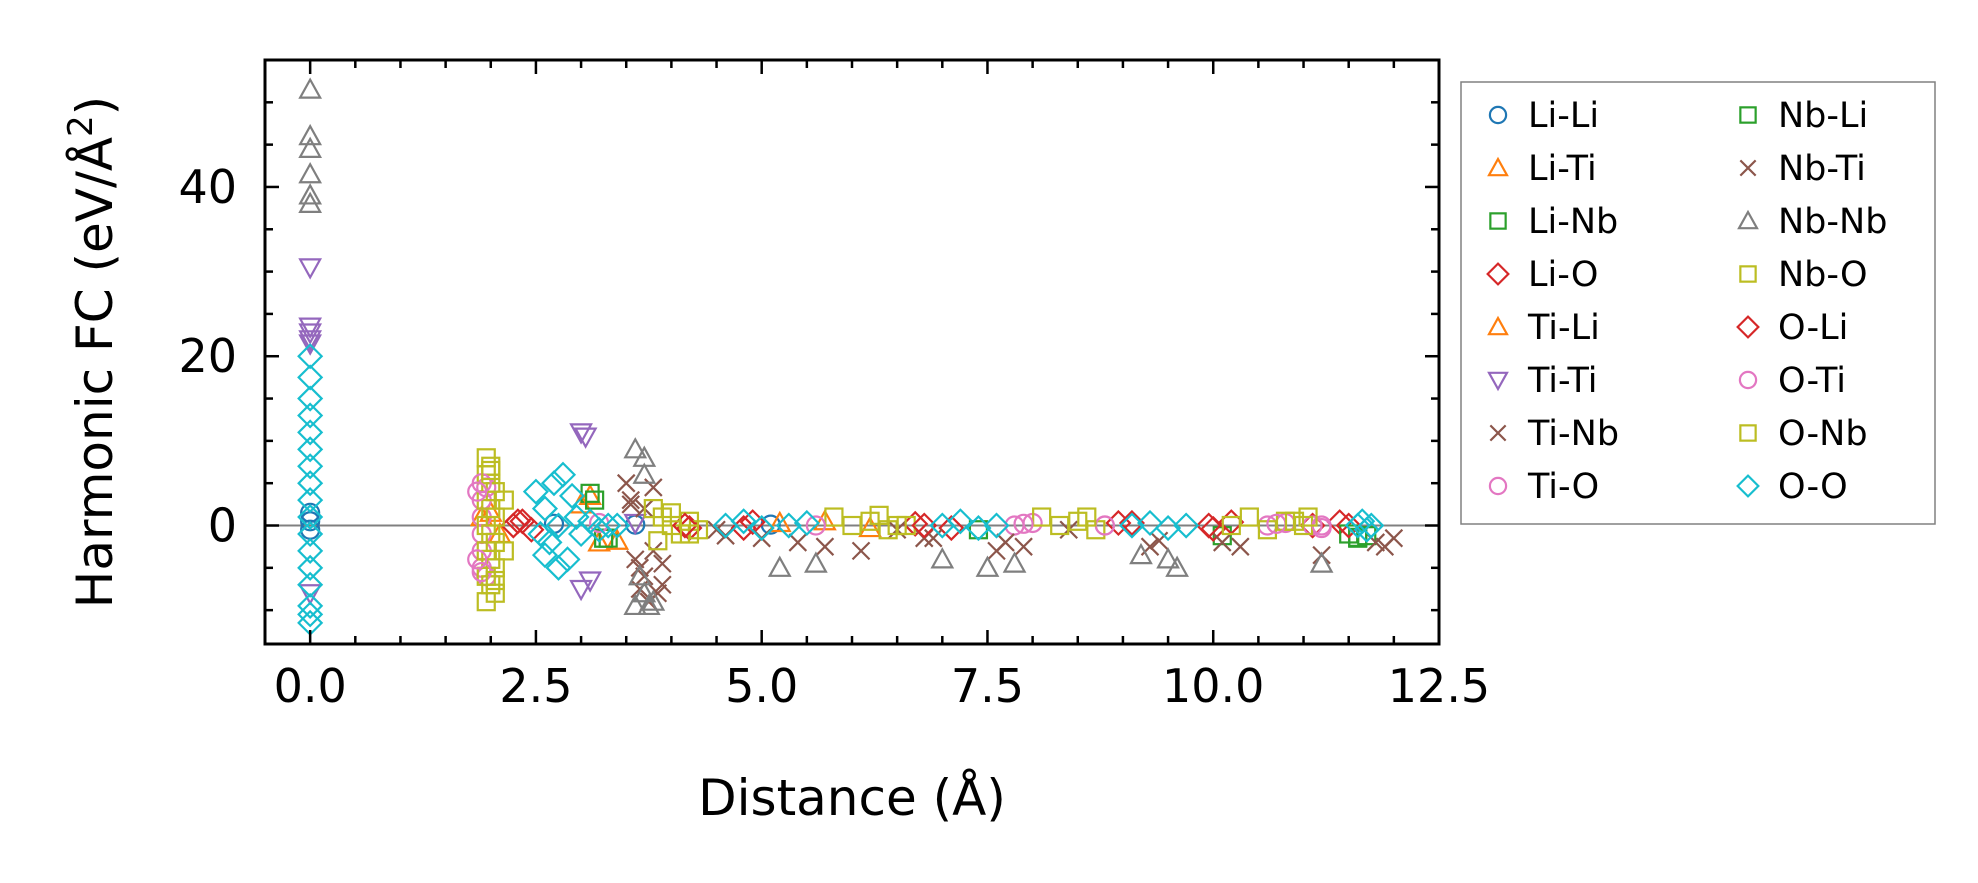 The image size is (1978, 883). I want to click on legend-item: Ti-Nb, so click(1554, 434).